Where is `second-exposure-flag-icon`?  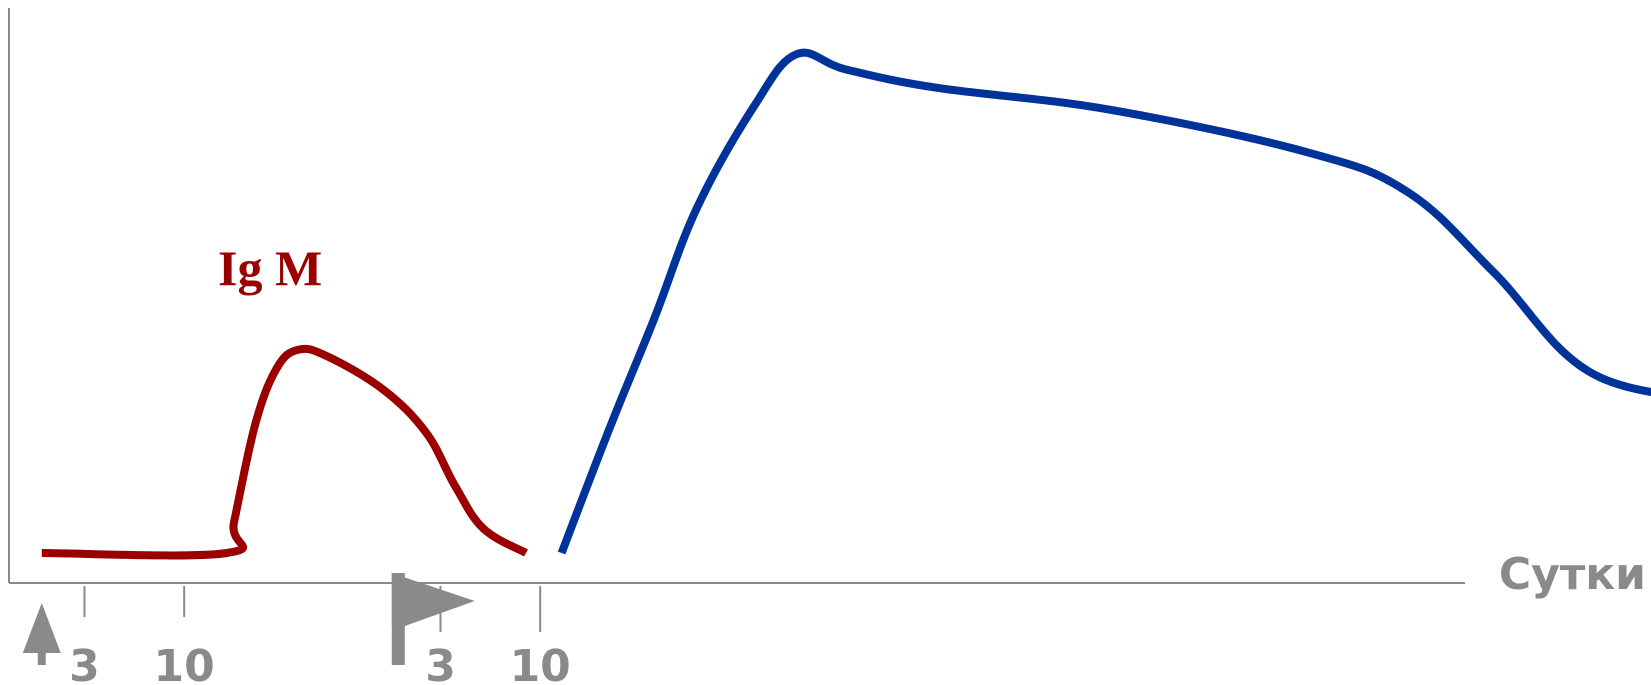
second-exposure-flag-icon is located at coordinates (433, 619).